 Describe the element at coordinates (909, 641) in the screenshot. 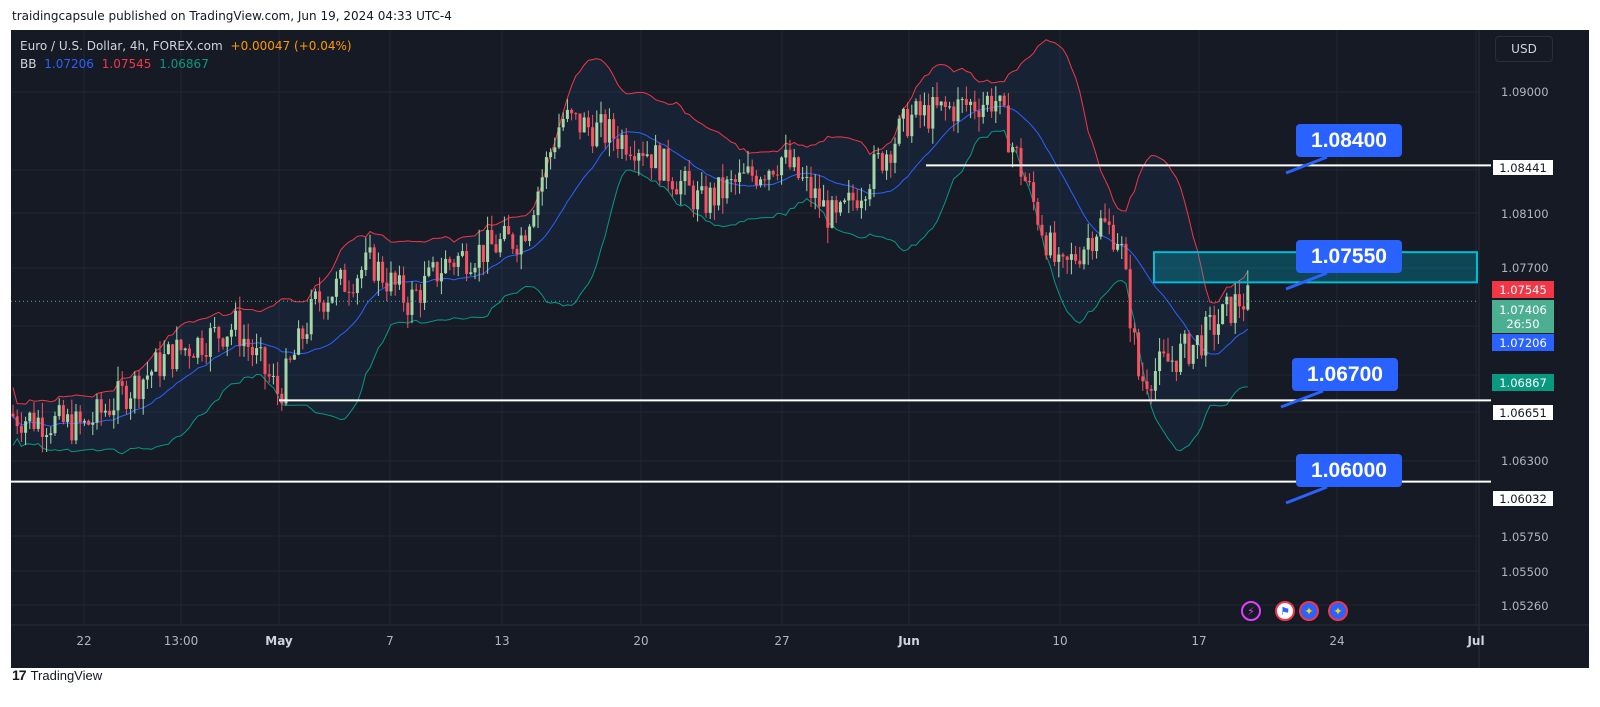

I see `date-tick: Jun` at that location.